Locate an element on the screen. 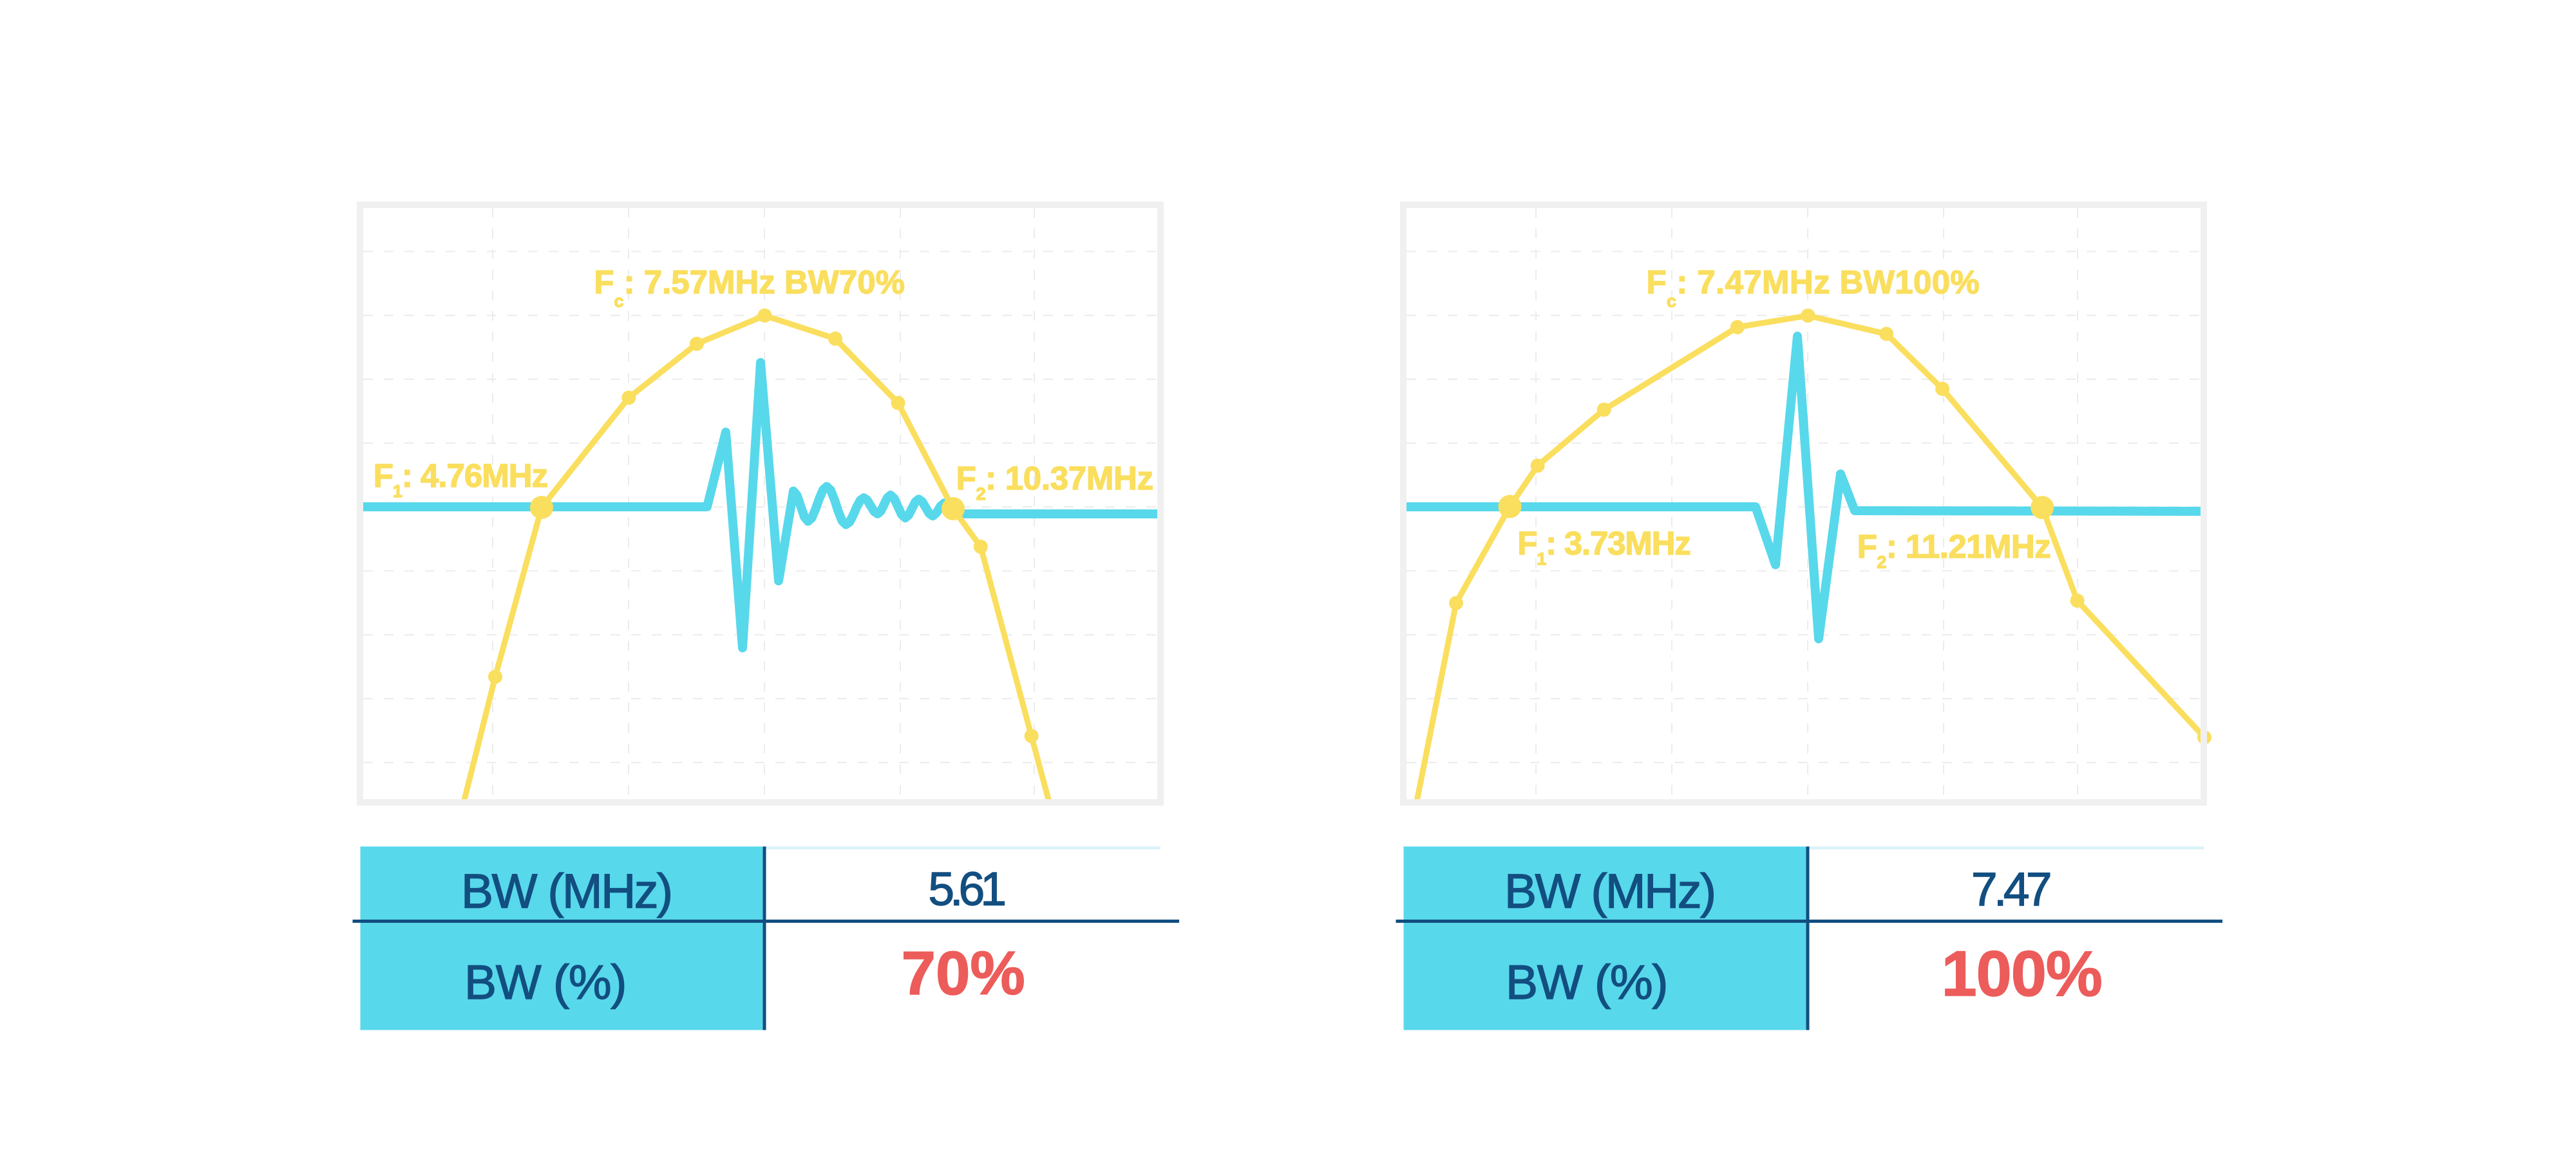 Image resolution: width=2576 pixels, height=1154 pixels. svg-text: F2: 10.37MHz is located at coordinates (1054, 482).